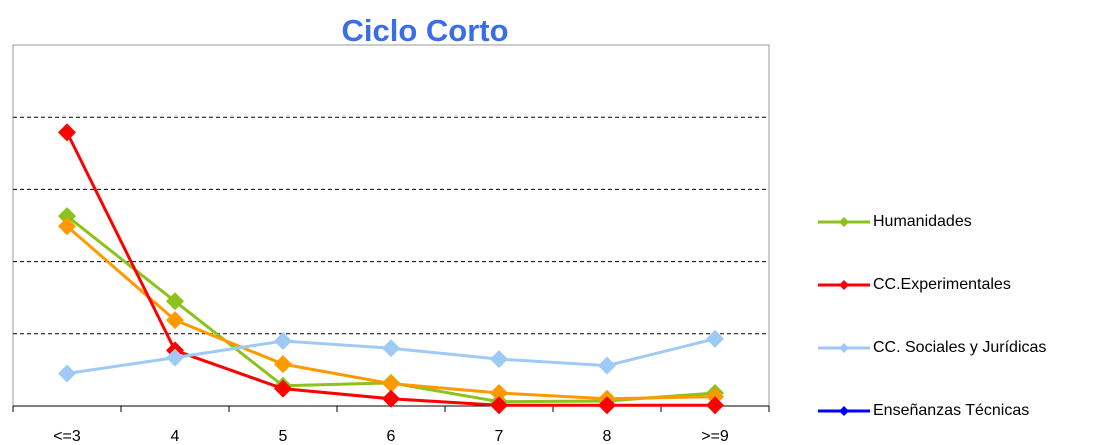 The height and width of the screenshot is (445, 1100). Describe the element at coordinates (922, 221) in the screenshot. I see `legend-label: Humanidades` at that location.